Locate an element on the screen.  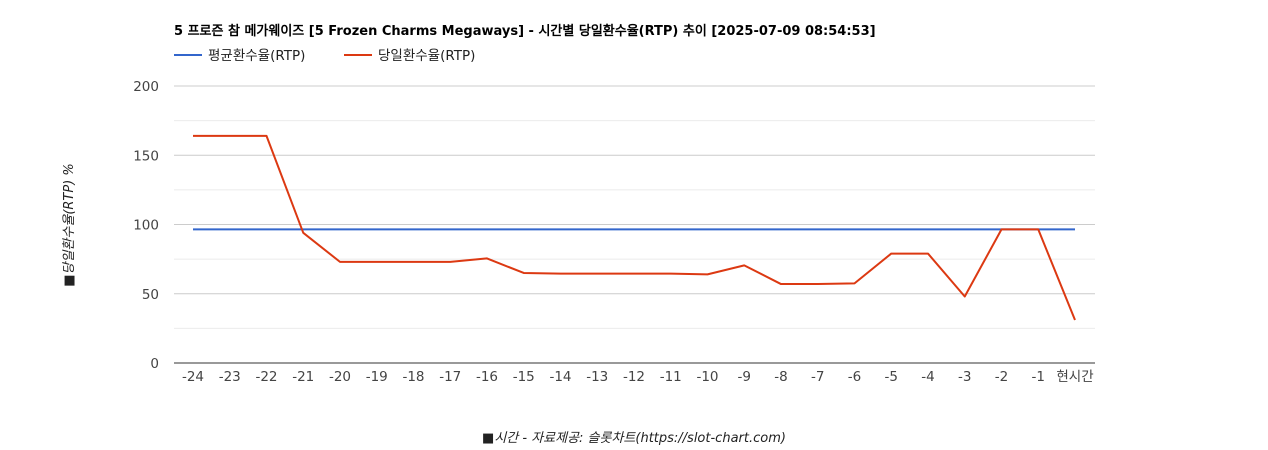
x-tick-label: -8 is located at coordinates (780, 377).